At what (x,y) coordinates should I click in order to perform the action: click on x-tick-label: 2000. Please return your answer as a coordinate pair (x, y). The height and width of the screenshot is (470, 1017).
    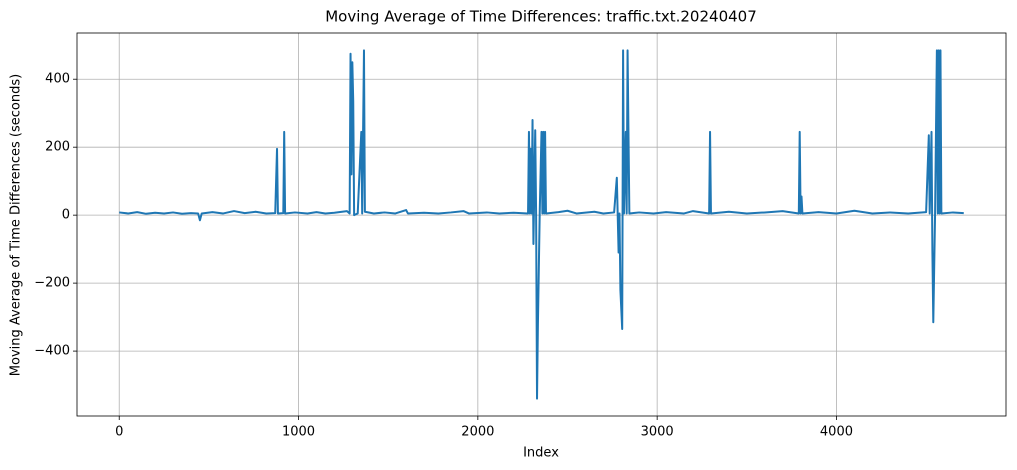
    Looking at the image, I should click on (477, 432).